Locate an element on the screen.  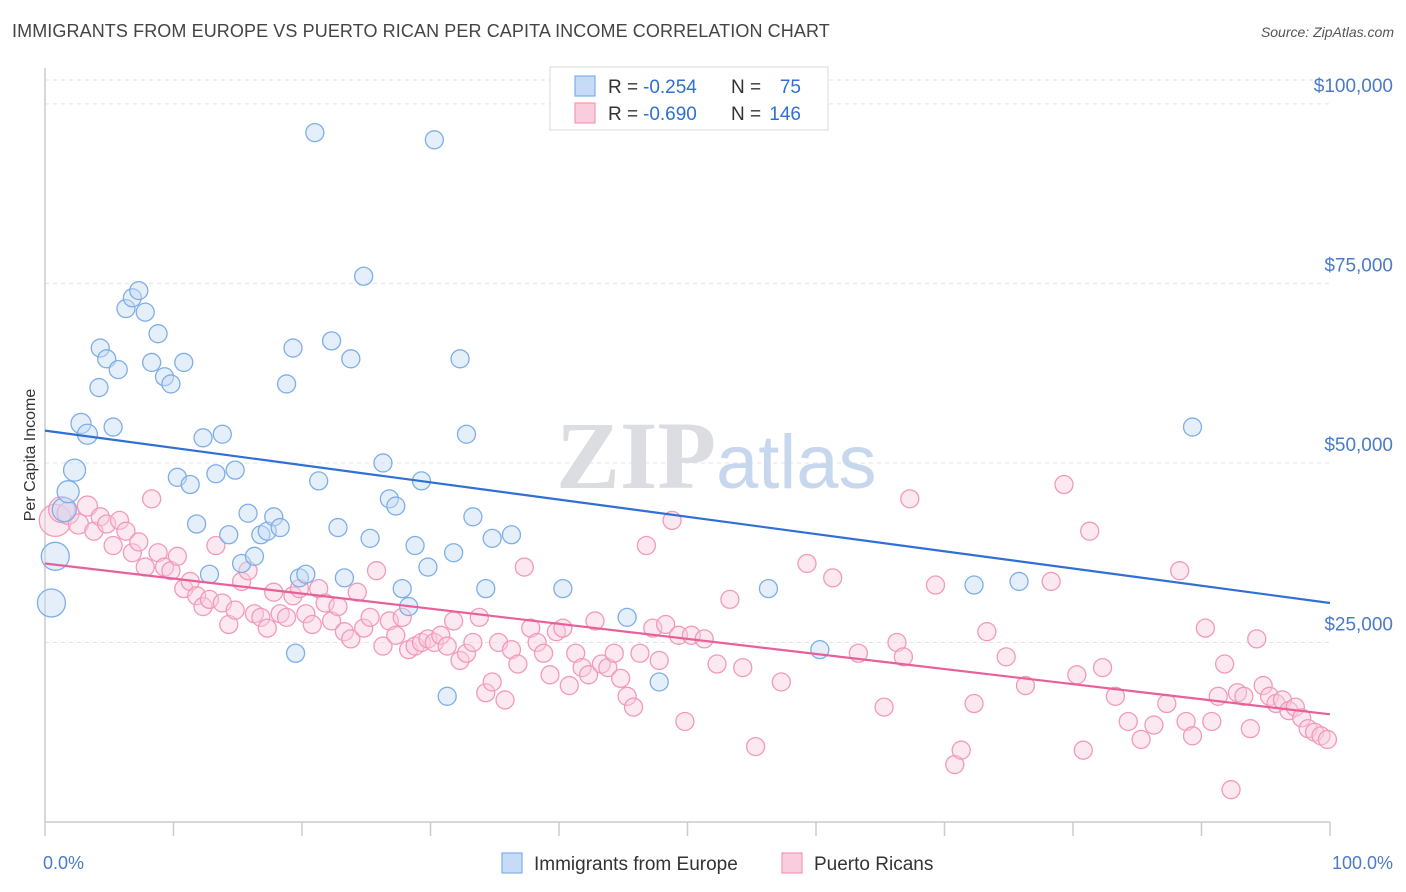
watermark: ZIP atlas is located at coordinates (716, 455).